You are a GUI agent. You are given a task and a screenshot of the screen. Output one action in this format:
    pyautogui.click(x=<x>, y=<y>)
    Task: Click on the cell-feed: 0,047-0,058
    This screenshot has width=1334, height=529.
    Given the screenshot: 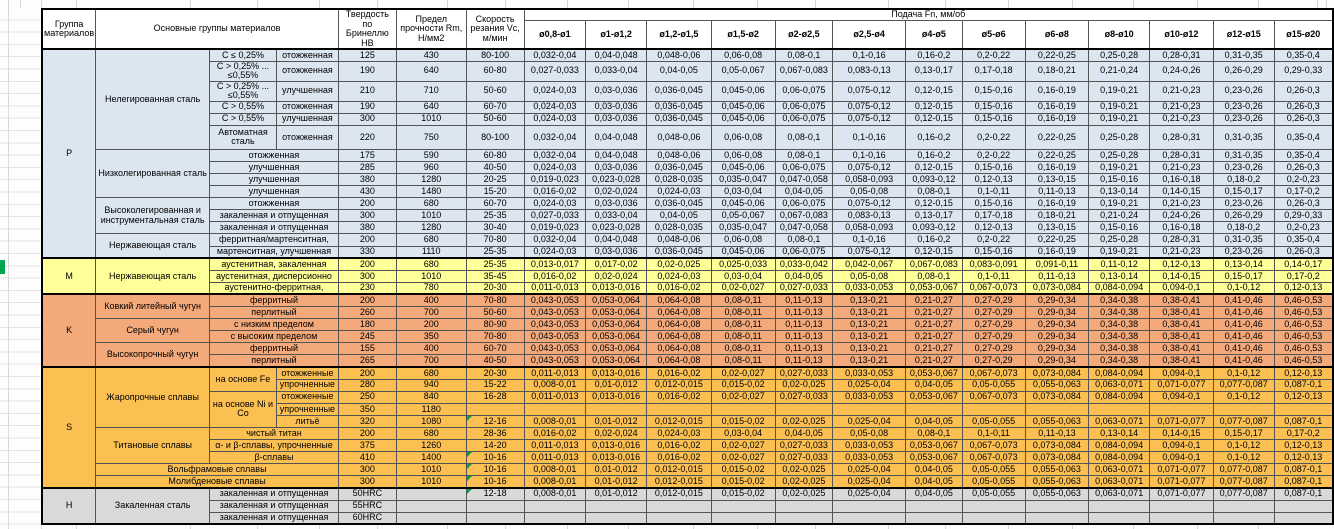 What is the action you would take?
    pyautogui.click(x=804, y=179)
    